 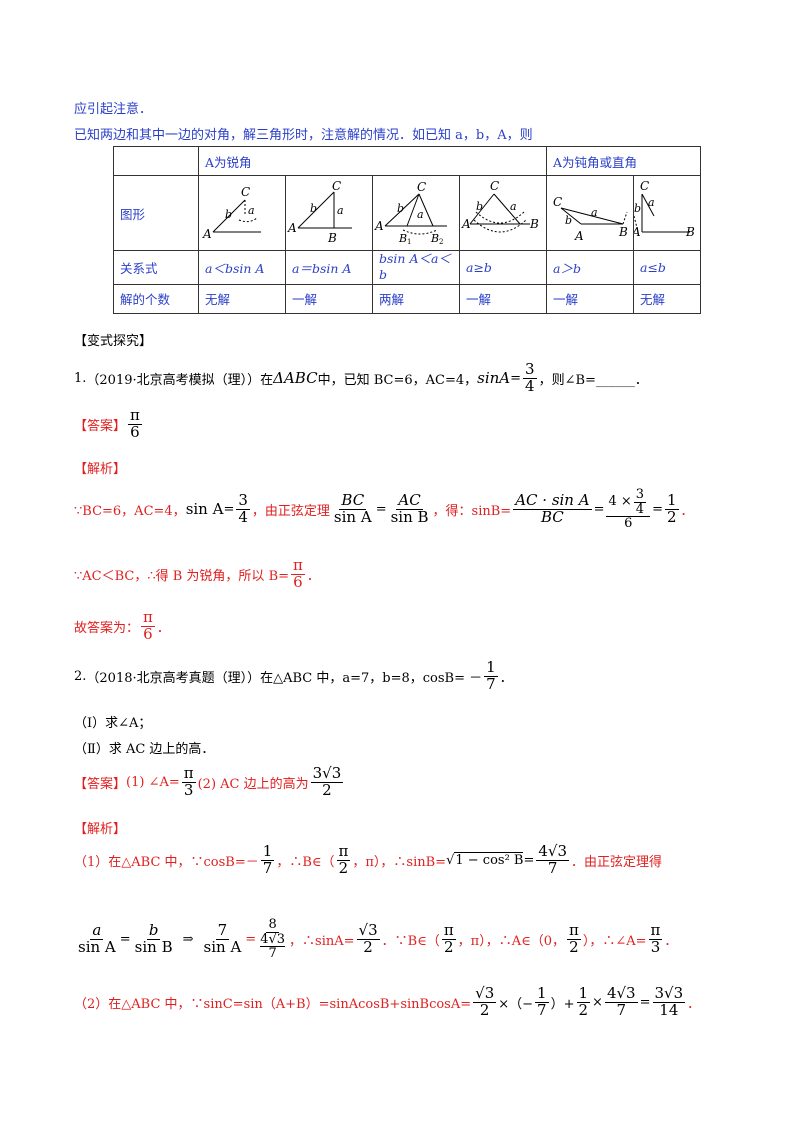 What do you see at coordinates (303, 135) in the screenshot?
I see `intro-line-2: 已知两边和其中一边的对角，解三角形时，注意解的情况．如已知 a，b，A，则` at bounding box center [303, 135].